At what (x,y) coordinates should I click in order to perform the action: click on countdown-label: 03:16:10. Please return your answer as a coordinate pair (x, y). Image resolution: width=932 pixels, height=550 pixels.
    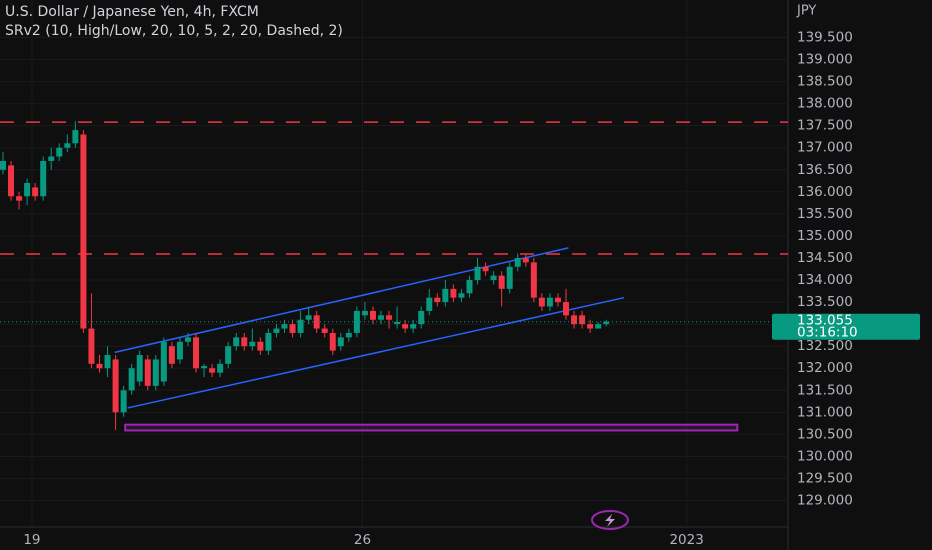
    Looking at the image, I should click on (827, 333).